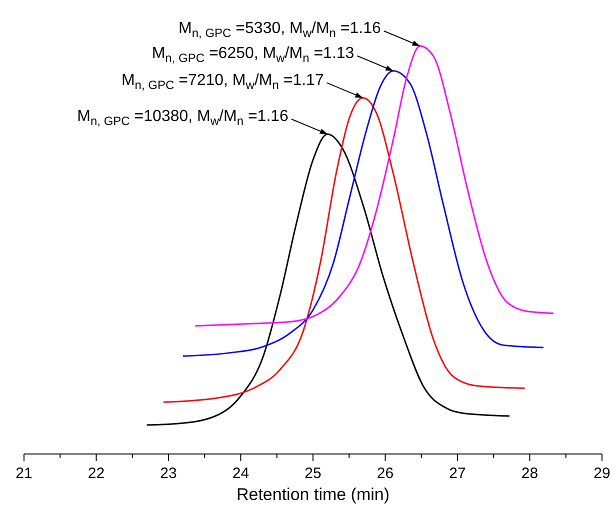 The image size is (614, 512). I want to click on x-tick-label: 26, so click(385, 473).